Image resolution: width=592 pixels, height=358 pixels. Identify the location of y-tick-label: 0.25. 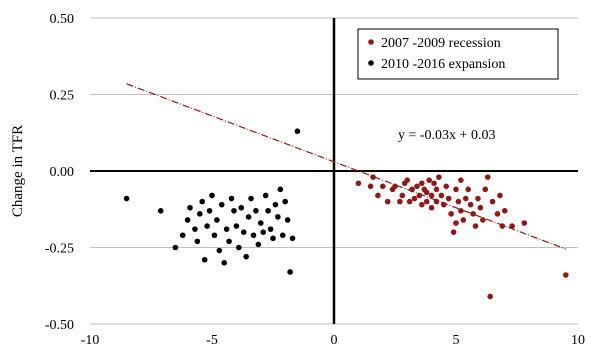
(62, 96).